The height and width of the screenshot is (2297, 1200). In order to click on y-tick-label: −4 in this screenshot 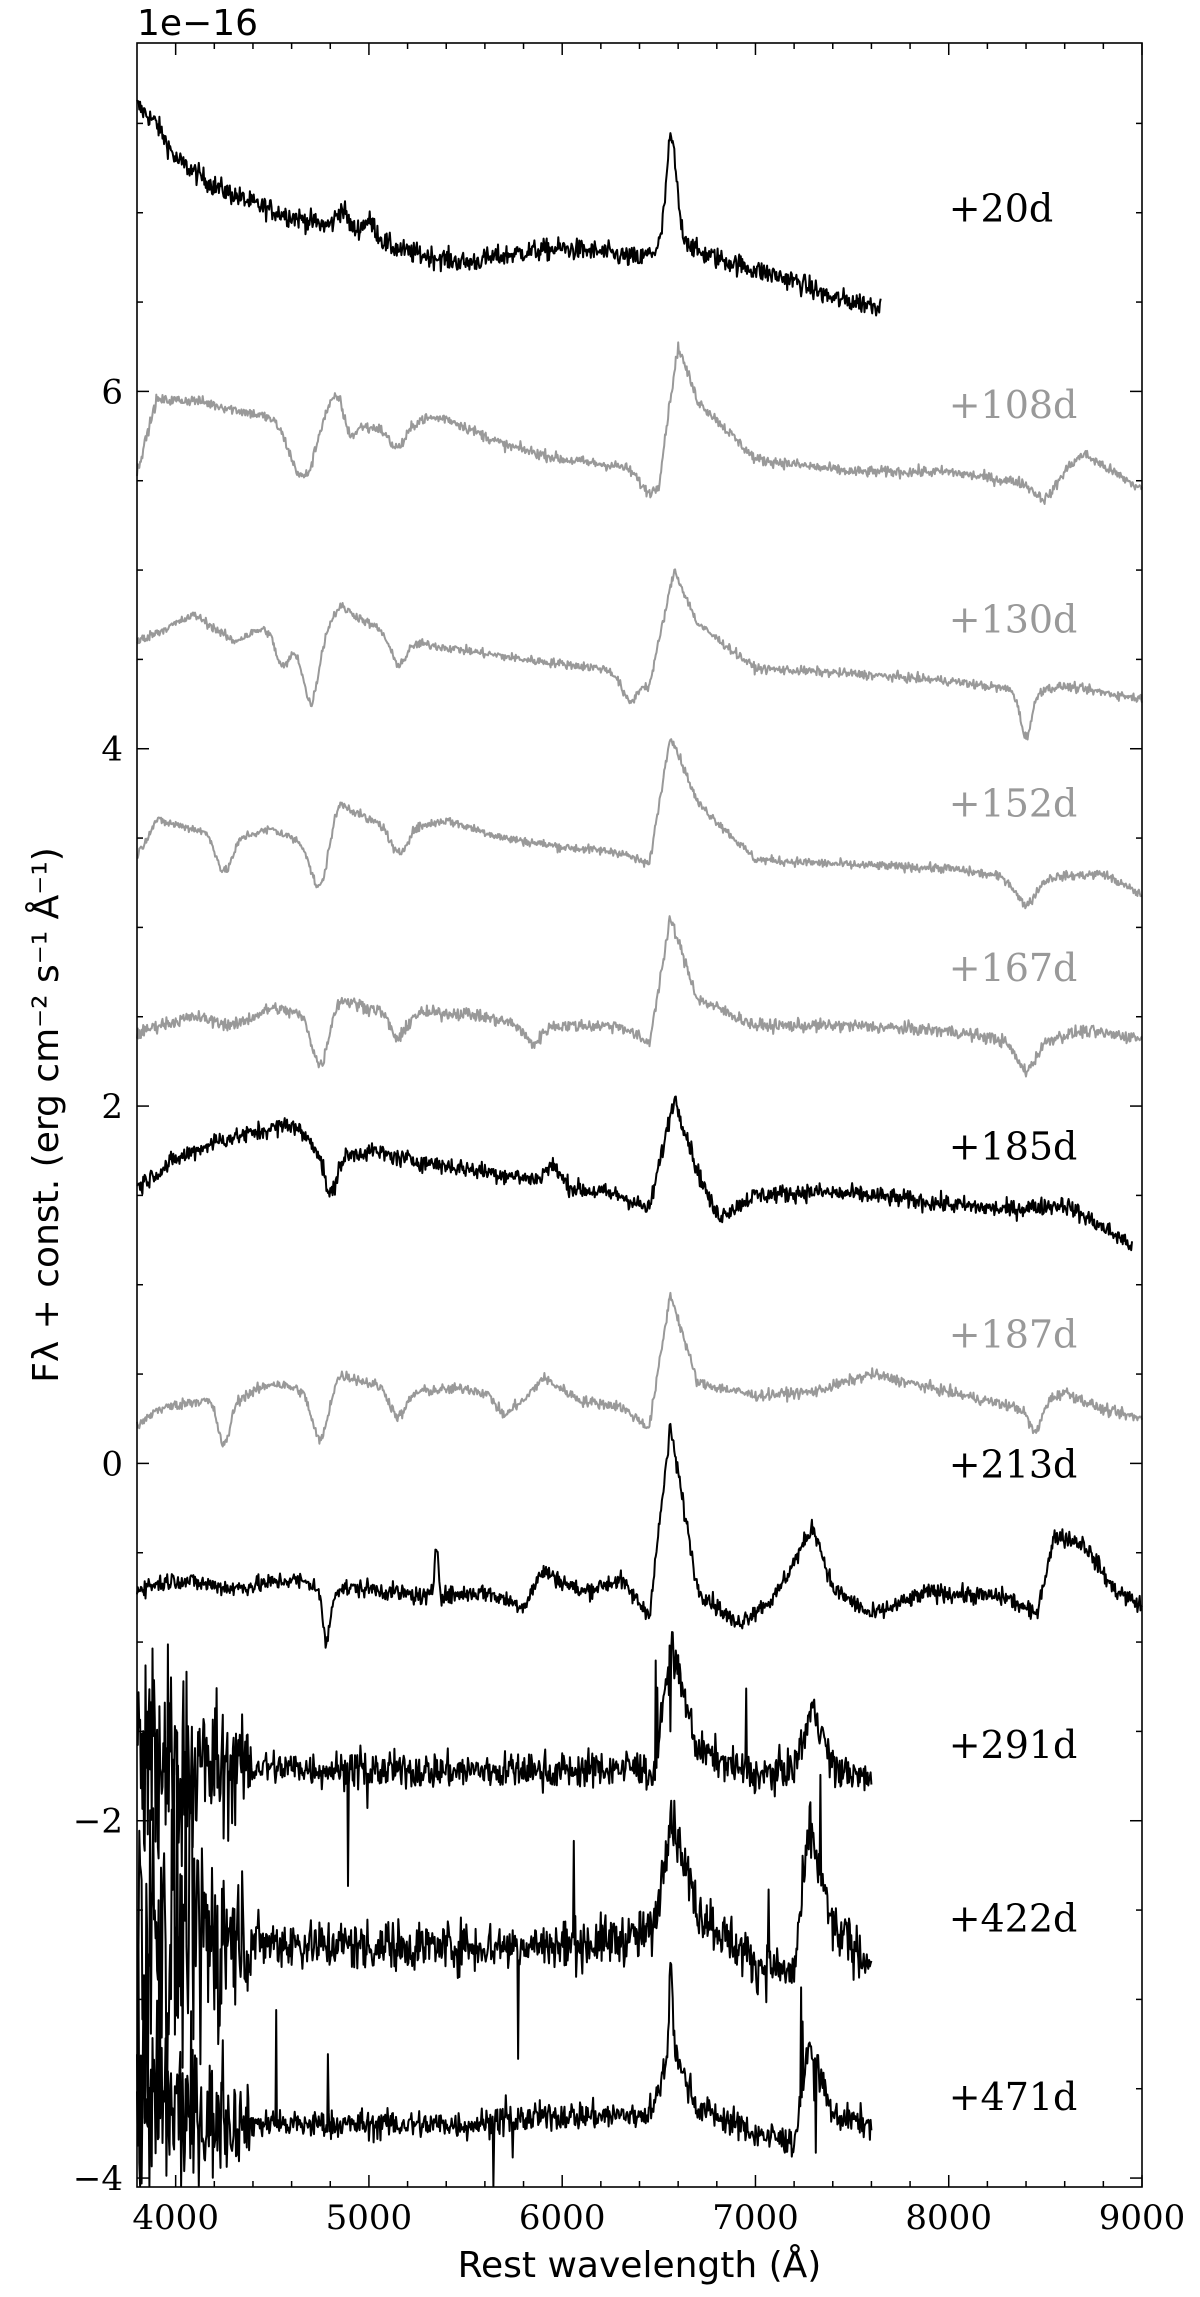, I will do `click(98, 2179)`.